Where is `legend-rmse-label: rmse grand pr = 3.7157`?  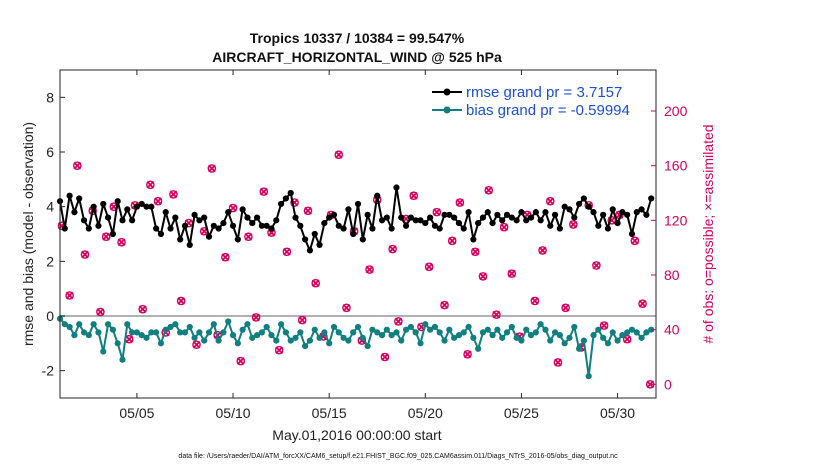
legend-rmse-label: rmse grand pr = 3.7157 is located at coordinates (544, 92).